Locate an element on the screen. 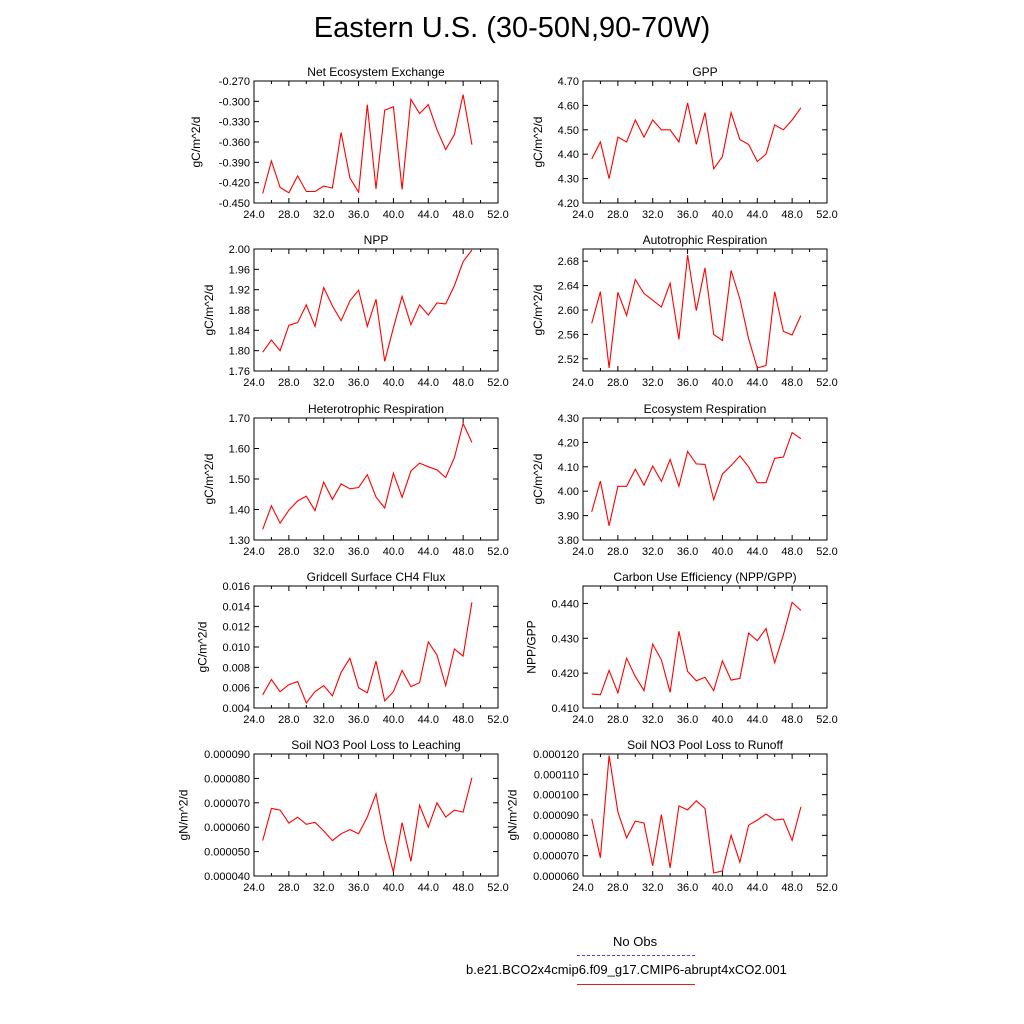 This screenshot has height=1024, width=1024. y-tick-label: 1.84 is located at coordinates (239, 331).